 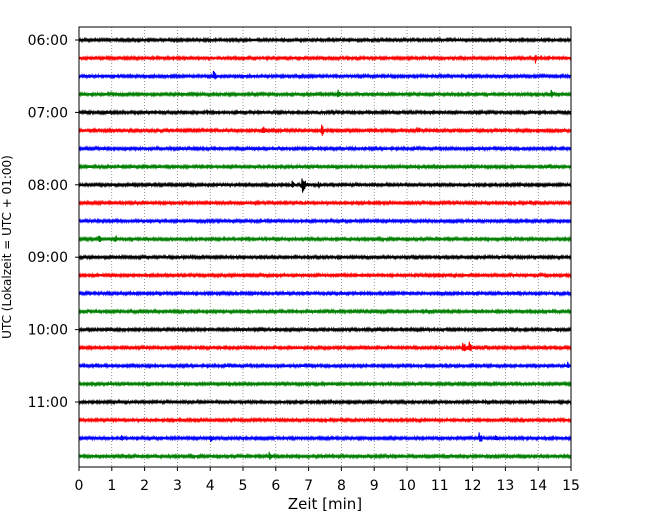 I want to click on y-tick-label: 06:00, so click(x=48, y=41).